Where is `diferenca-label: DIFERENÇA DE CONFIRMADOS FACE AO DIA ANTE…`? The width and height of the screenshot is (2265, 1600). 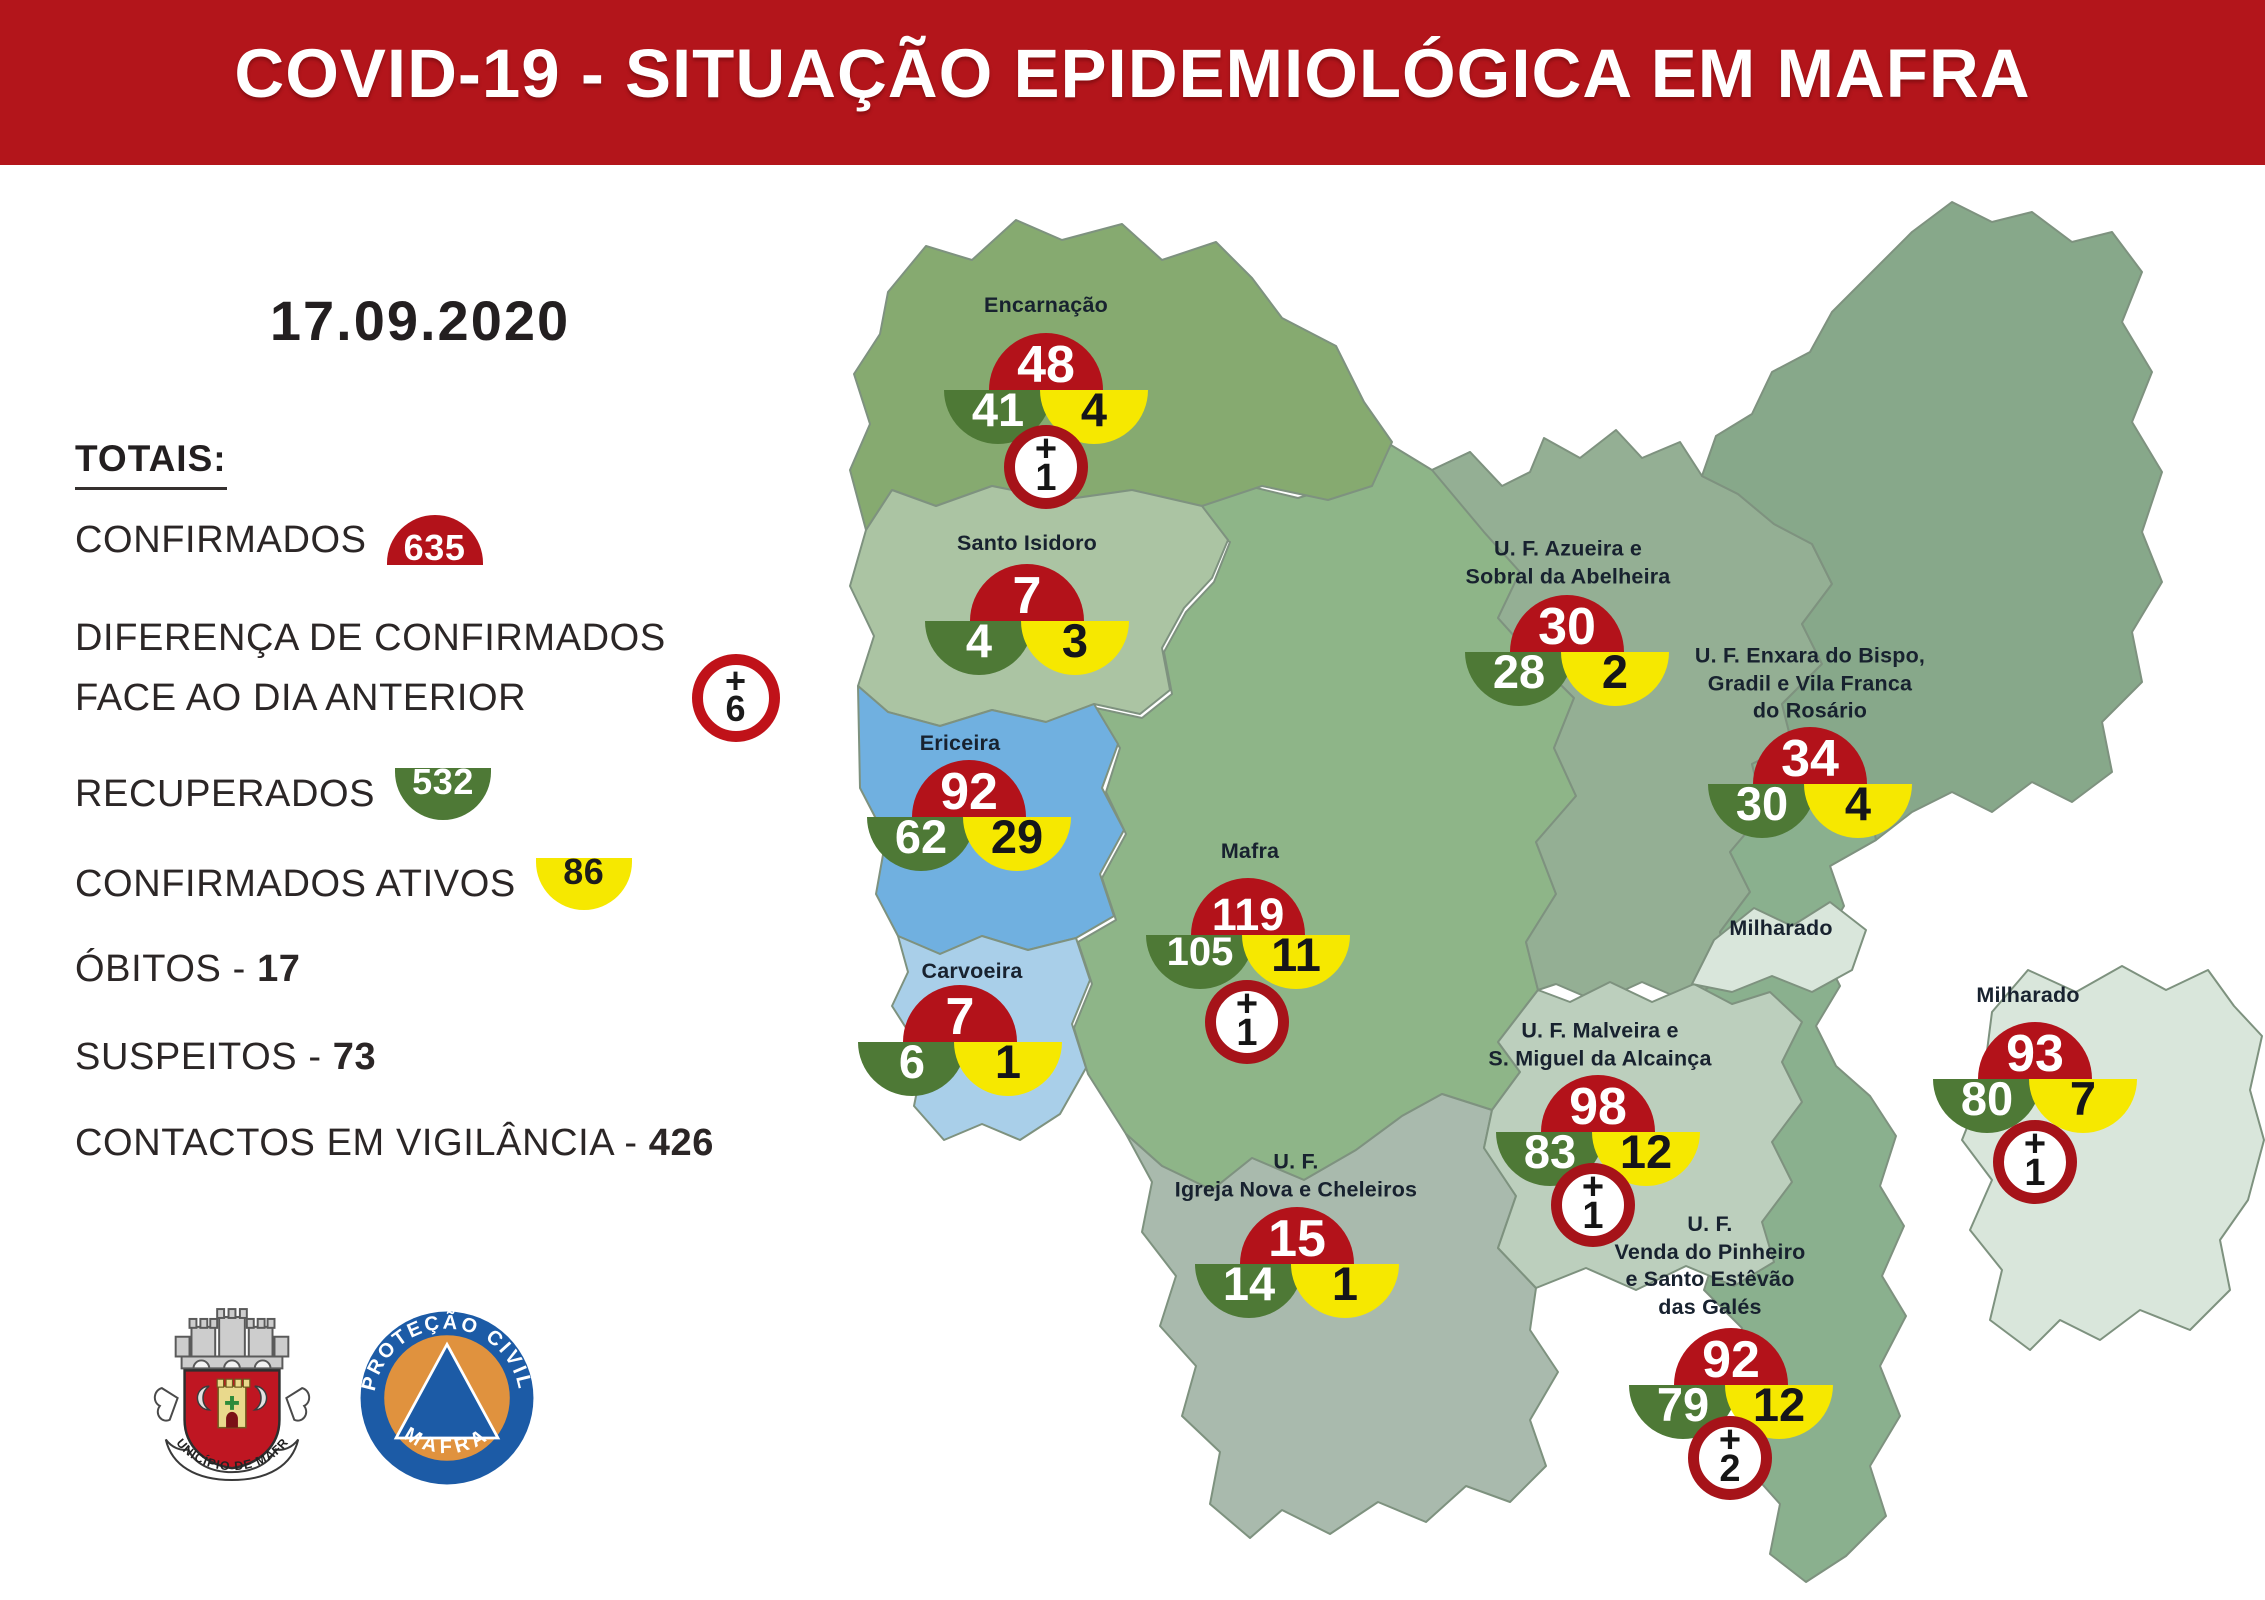 diferenca-label: DIFERENÇA DE CONFIRMADOS FACE AO DIA ANTE… is located at coordinates (370, 668).